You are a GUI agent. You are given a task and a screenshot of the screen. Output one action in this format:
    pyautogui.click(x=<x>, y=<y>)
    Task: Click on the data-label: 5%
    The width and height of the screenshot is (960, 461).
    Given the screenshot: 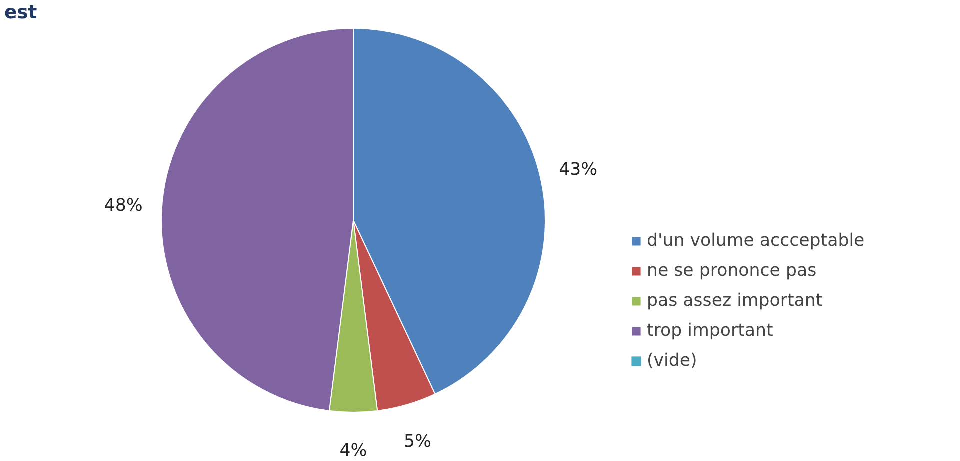 What is the action you would take?
    pyautogui.click(x=418, y=442)
    